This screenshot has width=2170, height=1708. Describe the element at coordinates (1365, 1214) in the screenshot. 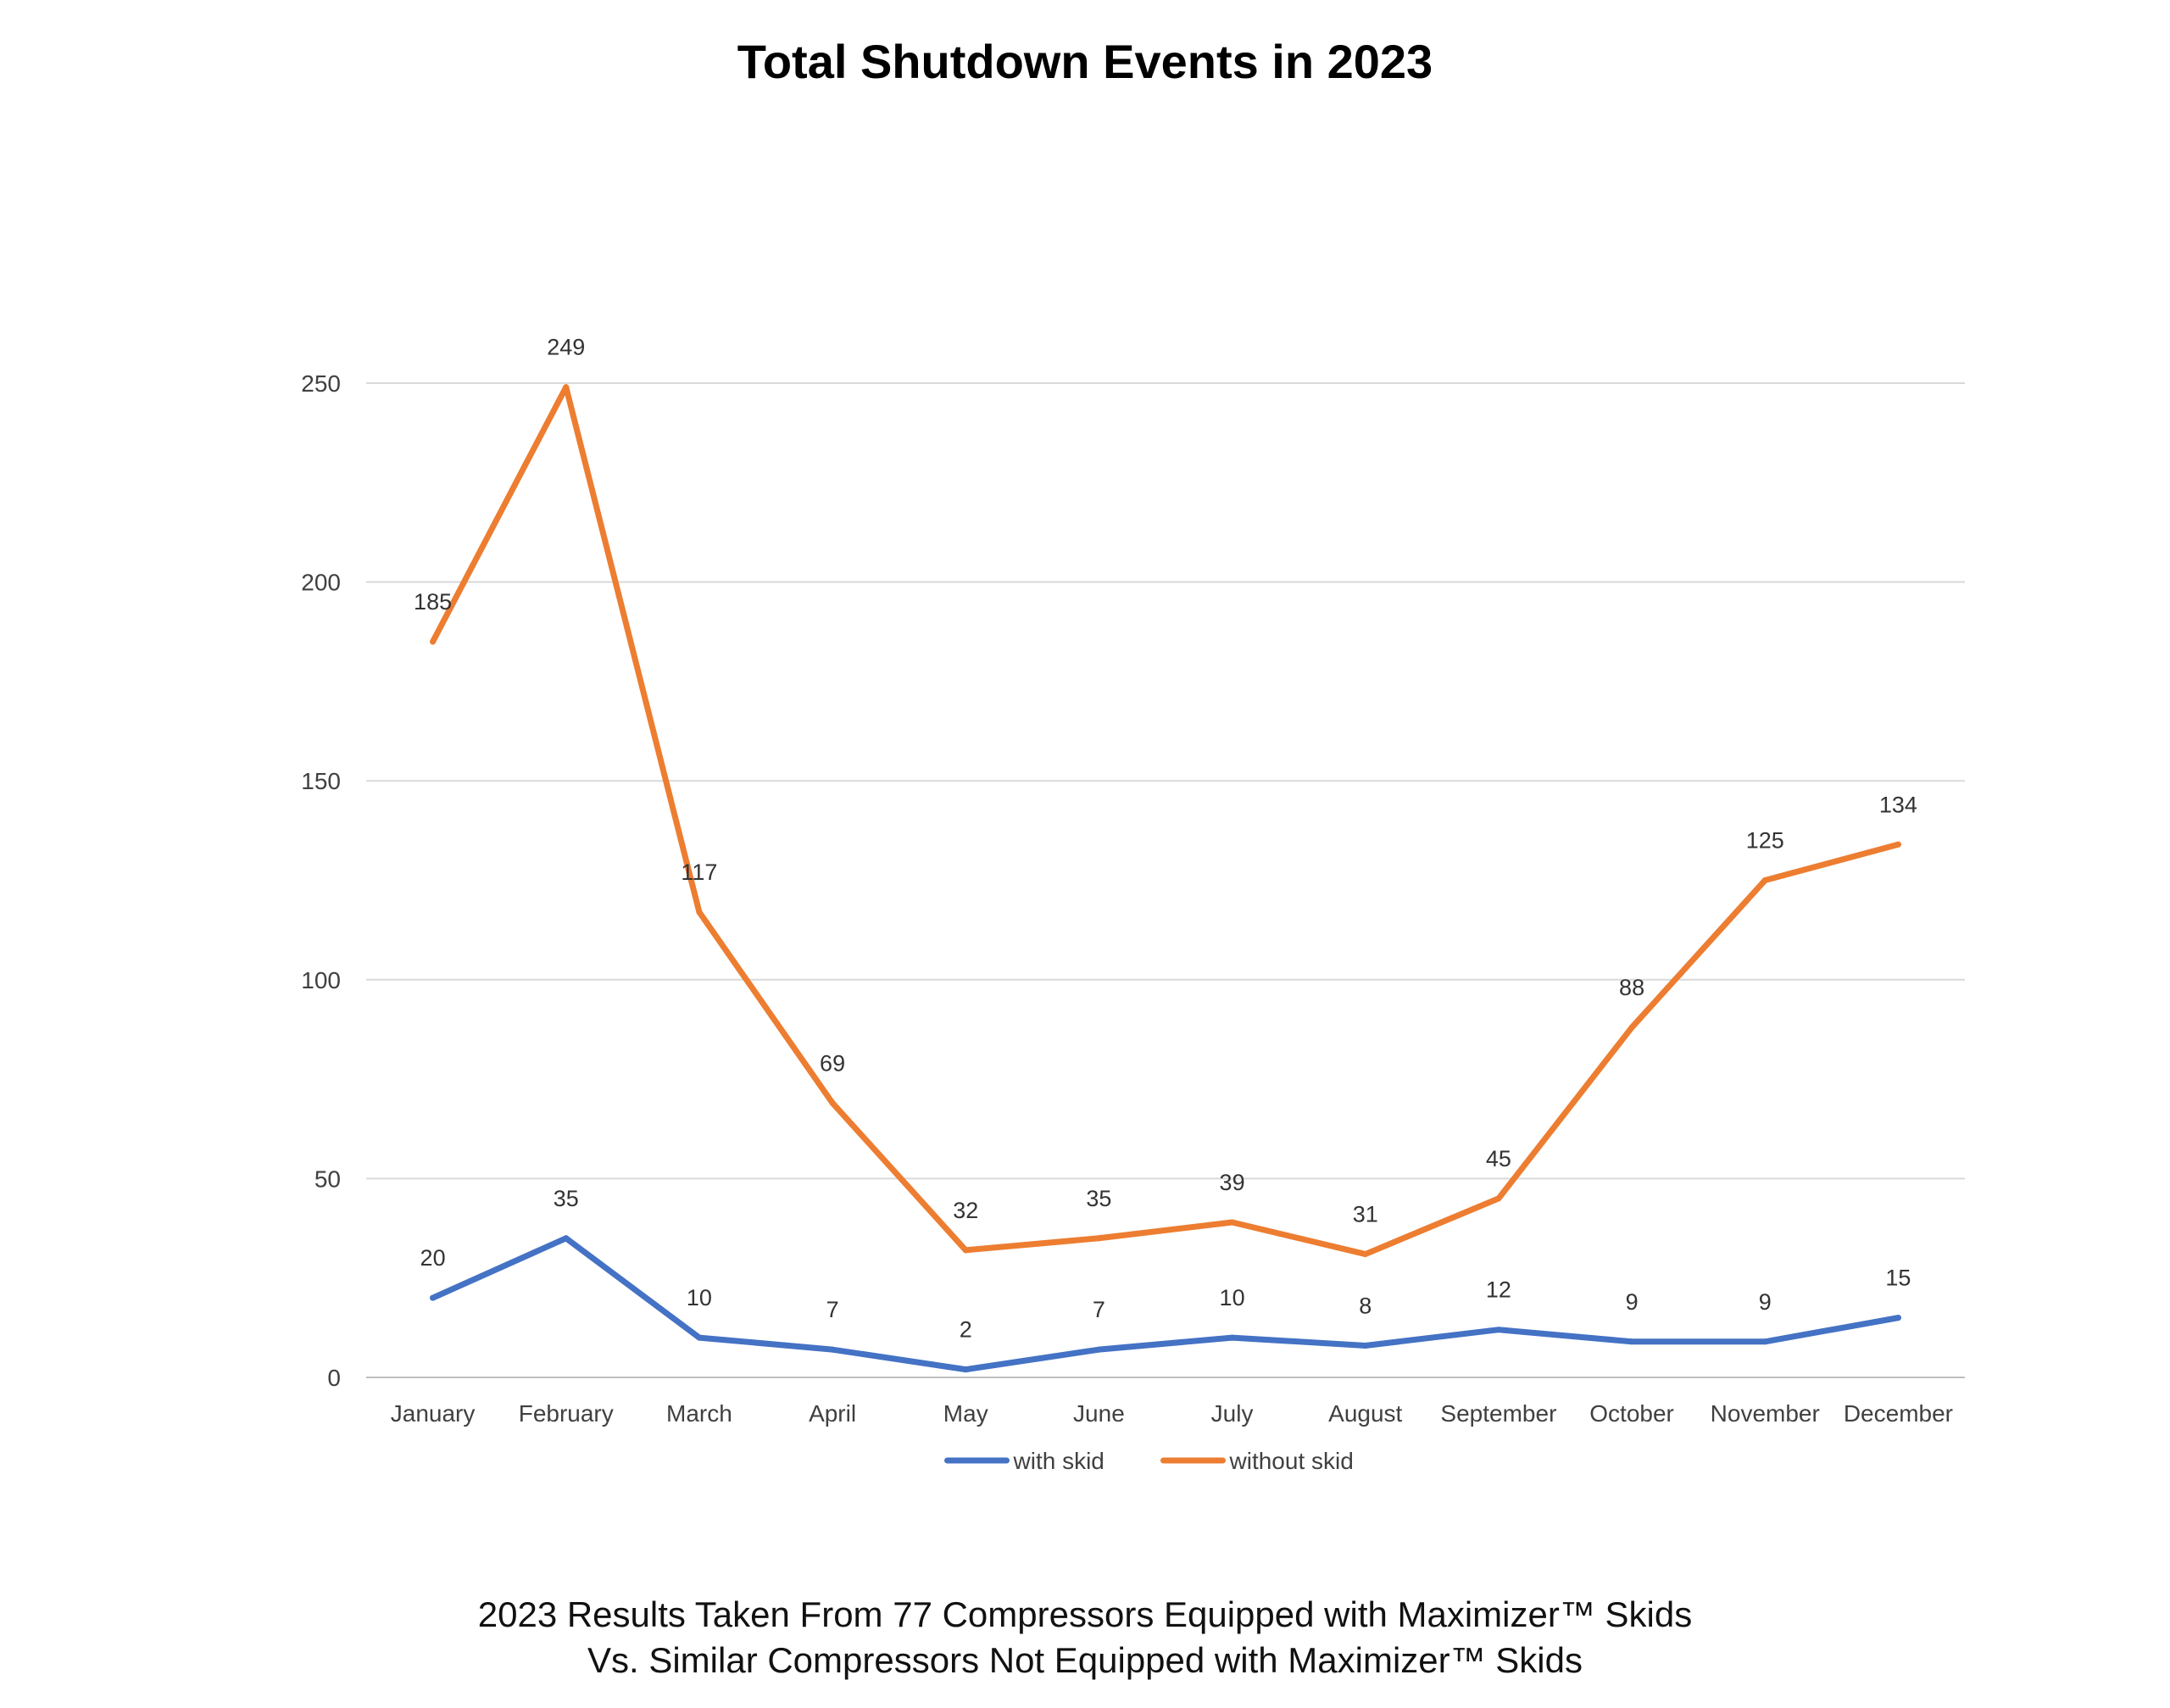

I see `data-label: 31` at that location.